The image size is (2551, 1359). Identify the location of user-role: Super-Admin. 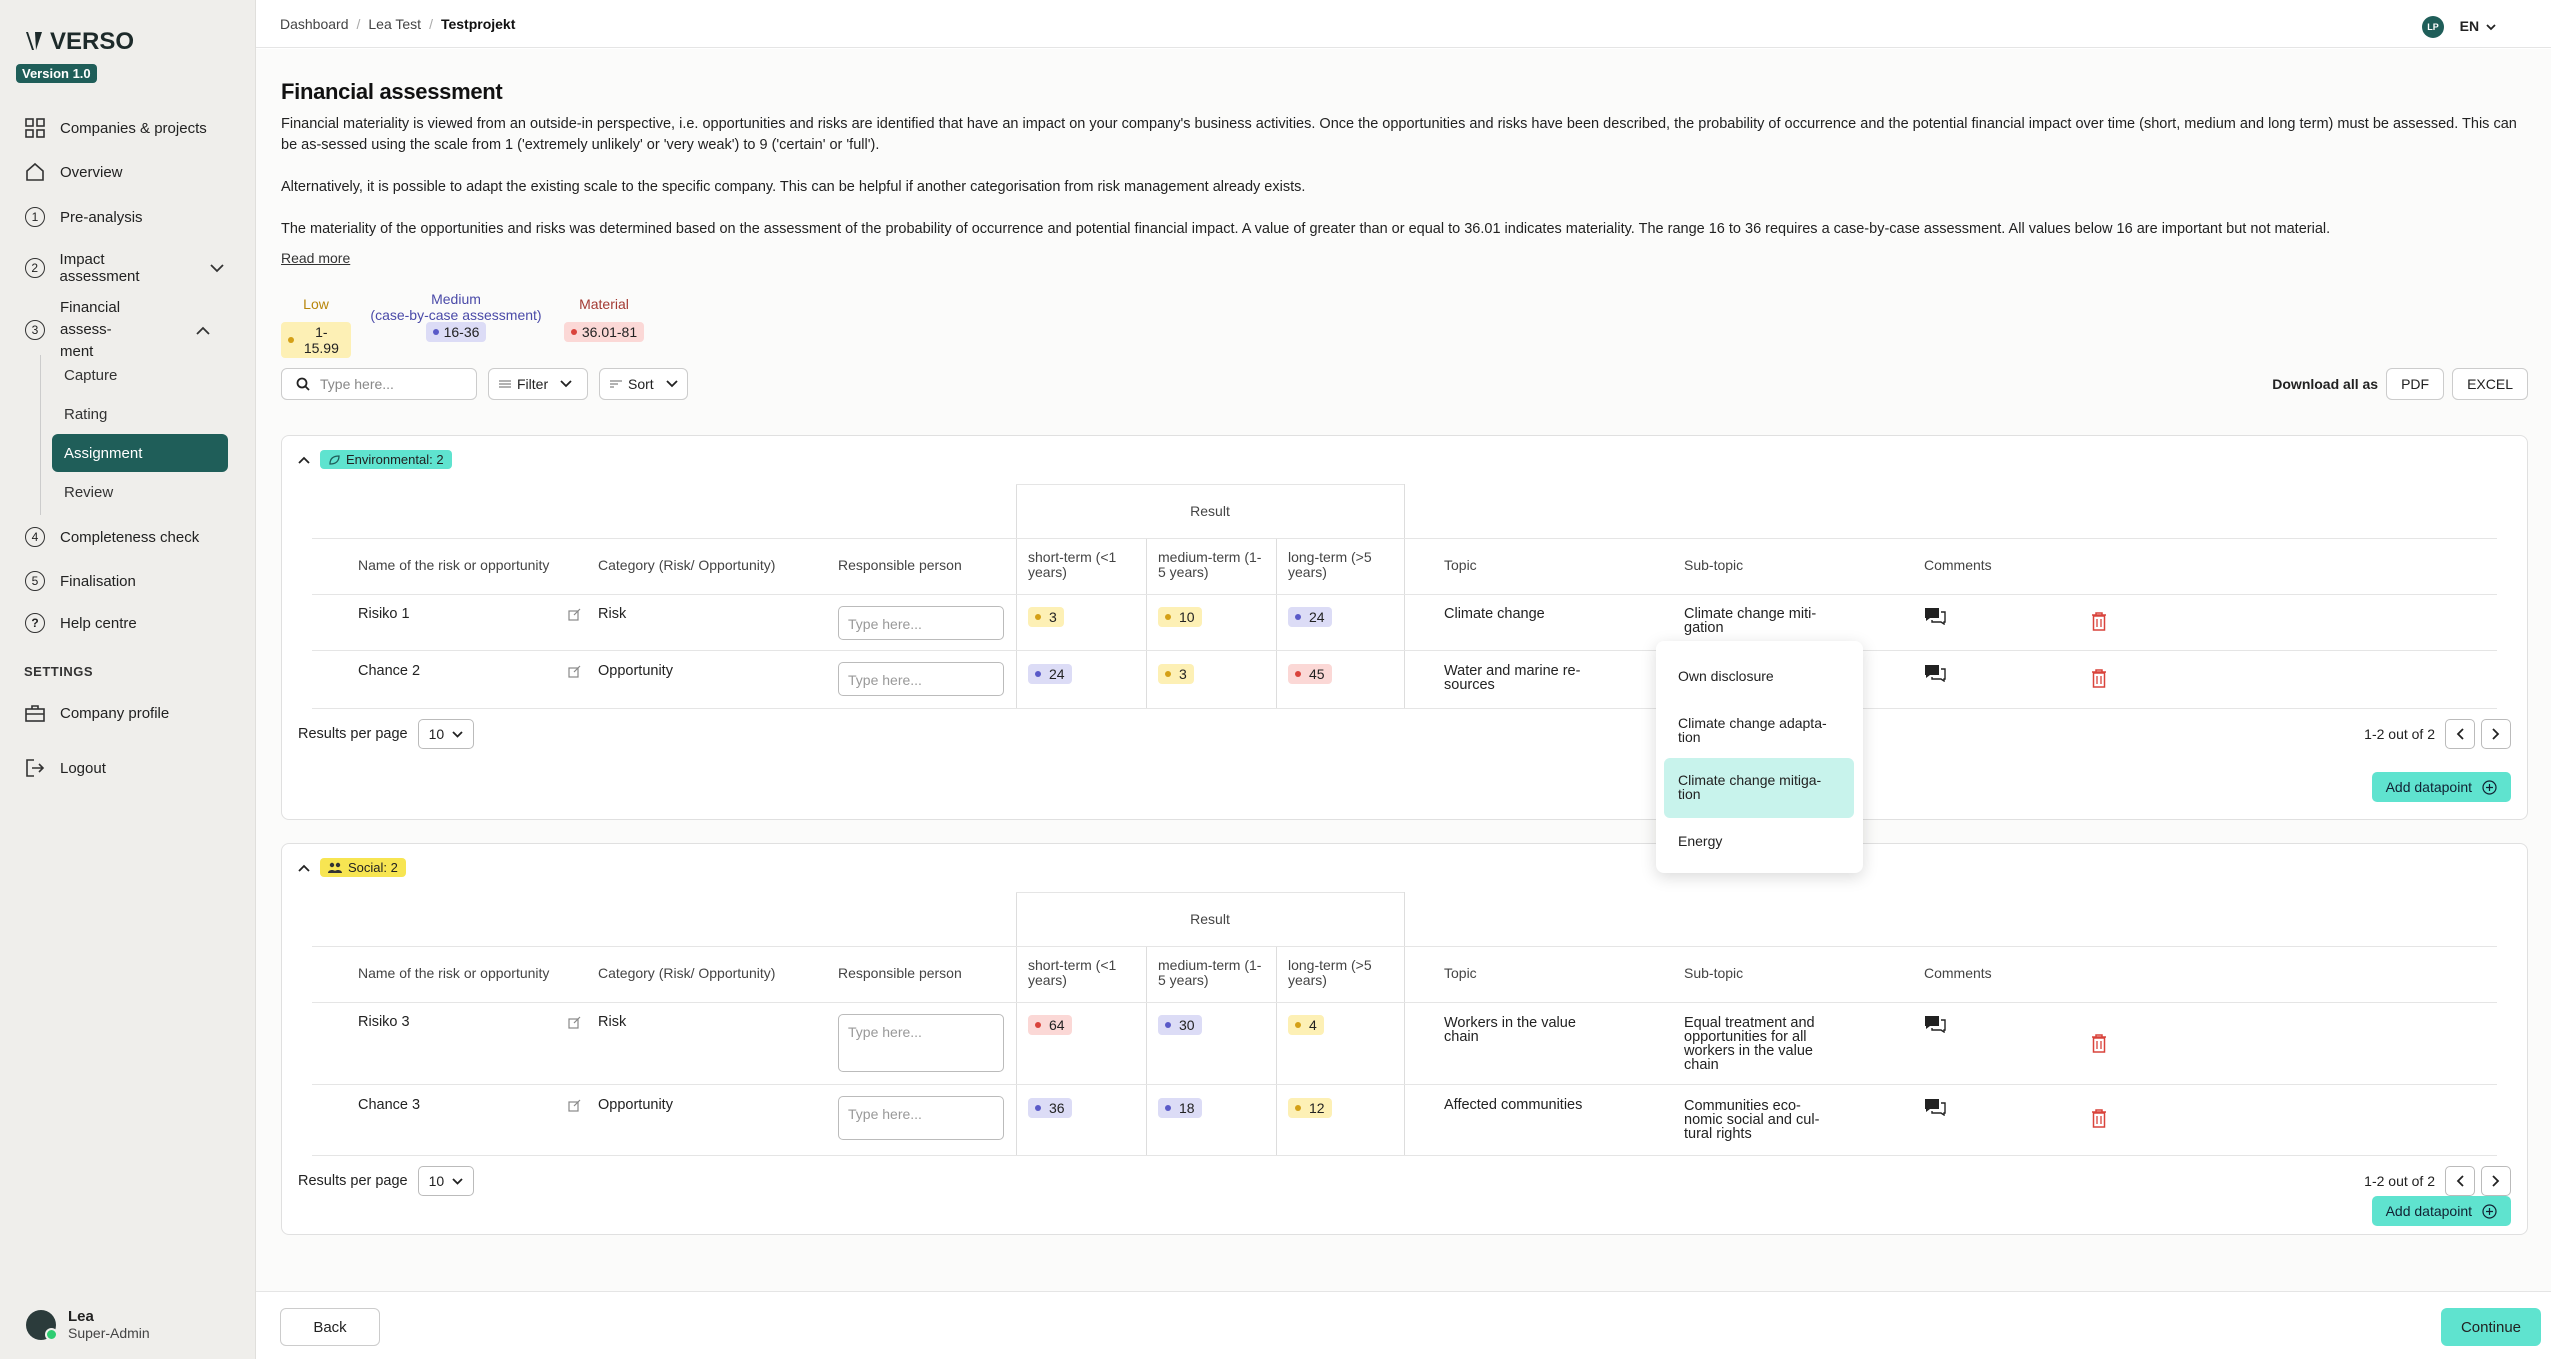
(109, 1333).